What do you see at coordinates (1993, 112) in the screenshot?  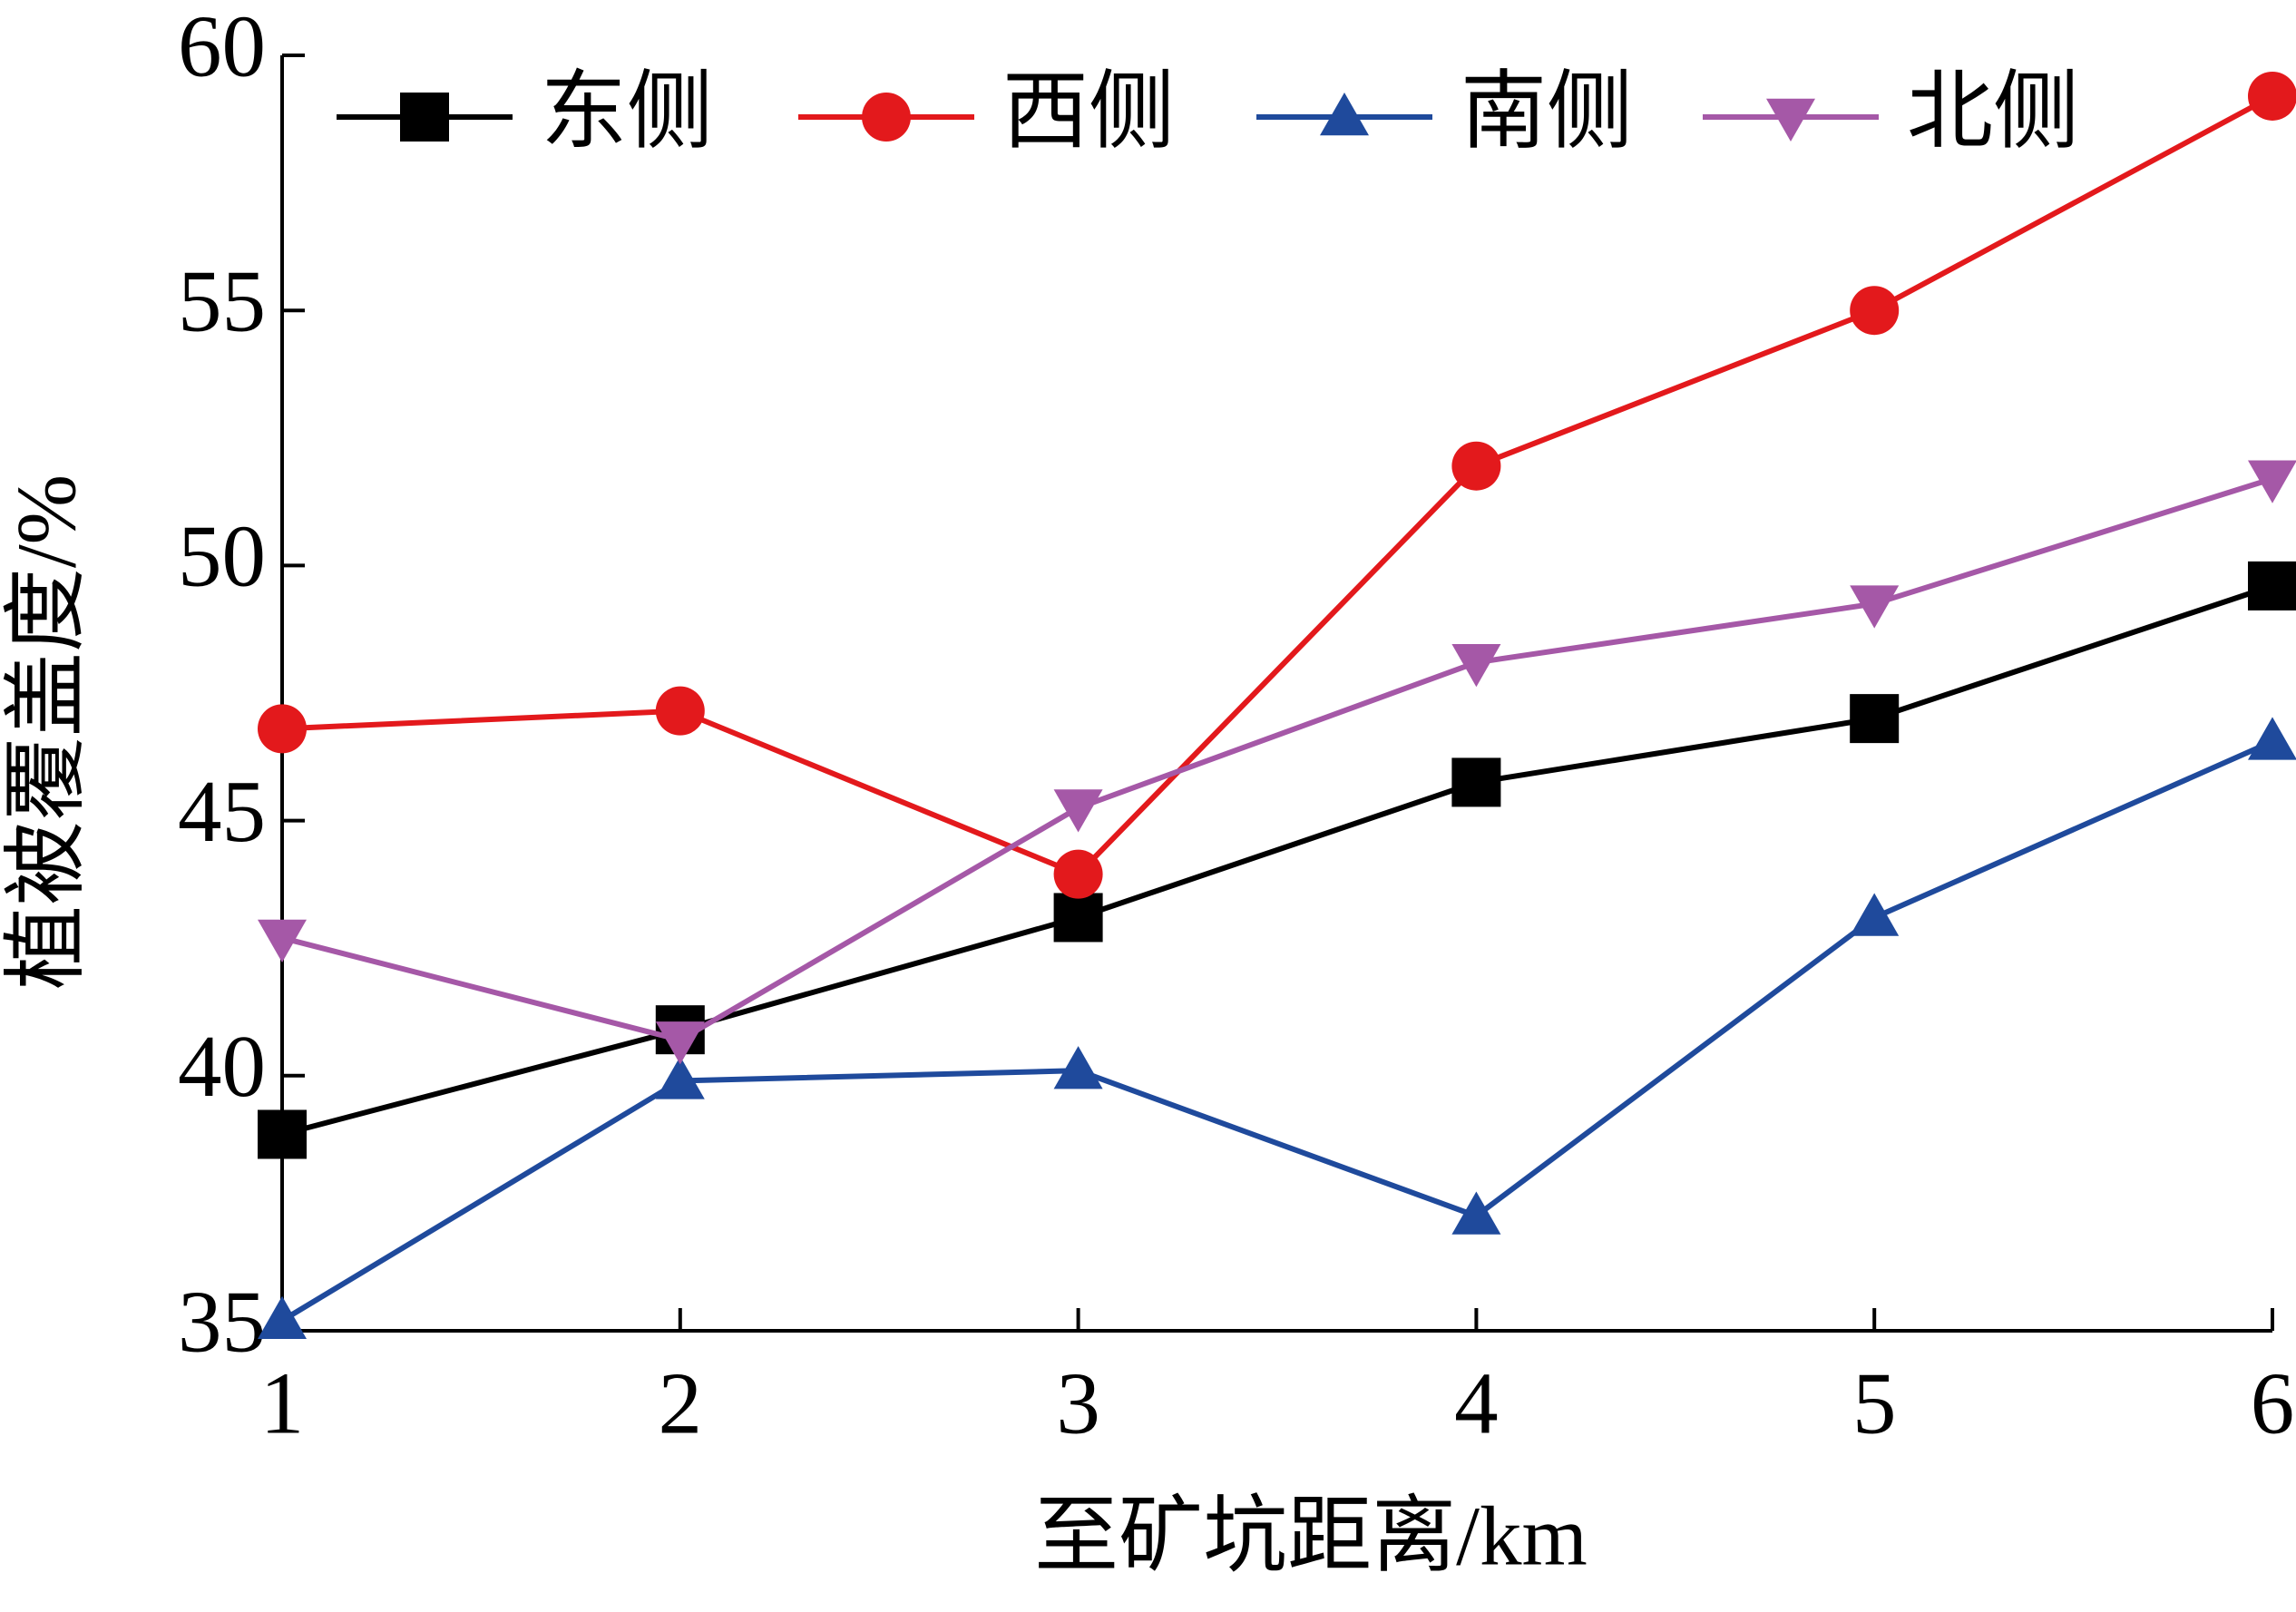 I see `legend-label: 北侧` at bounding box center [1993, 112].